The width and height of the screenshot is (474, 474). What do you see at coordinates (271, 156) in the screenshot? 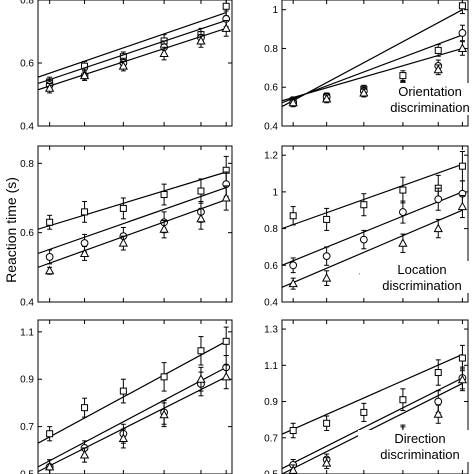
I see `y-tick-label: 1.2` at bounding box center [271, 156].